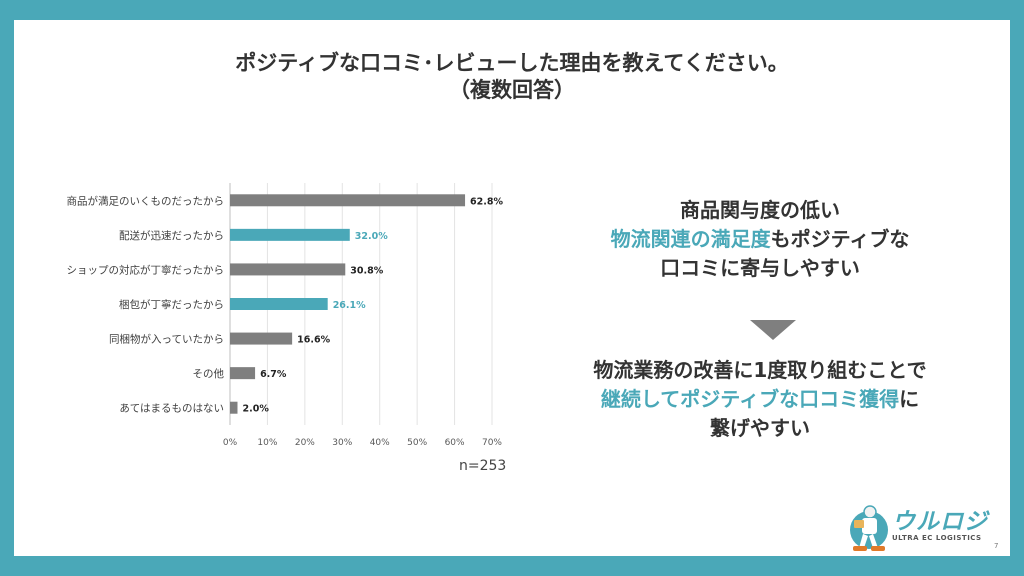 The width and height of the screenshot is (1024, 576). Describe the element at coordinates (146, 200) in the screenshot. I see `category-label: 商品が満足のいくものだったから` at that location.